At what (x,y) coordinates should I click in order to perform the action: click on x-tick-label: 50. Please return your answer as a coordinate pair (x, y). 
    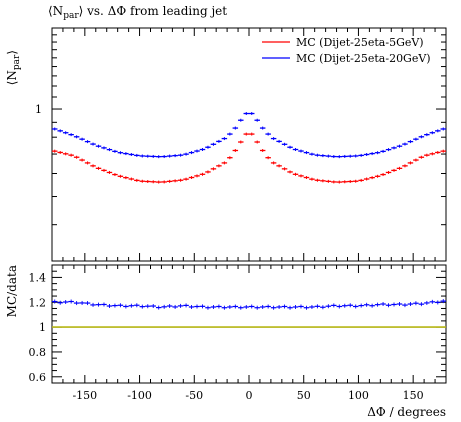
    Looking at the image, I should click on (304, 395).